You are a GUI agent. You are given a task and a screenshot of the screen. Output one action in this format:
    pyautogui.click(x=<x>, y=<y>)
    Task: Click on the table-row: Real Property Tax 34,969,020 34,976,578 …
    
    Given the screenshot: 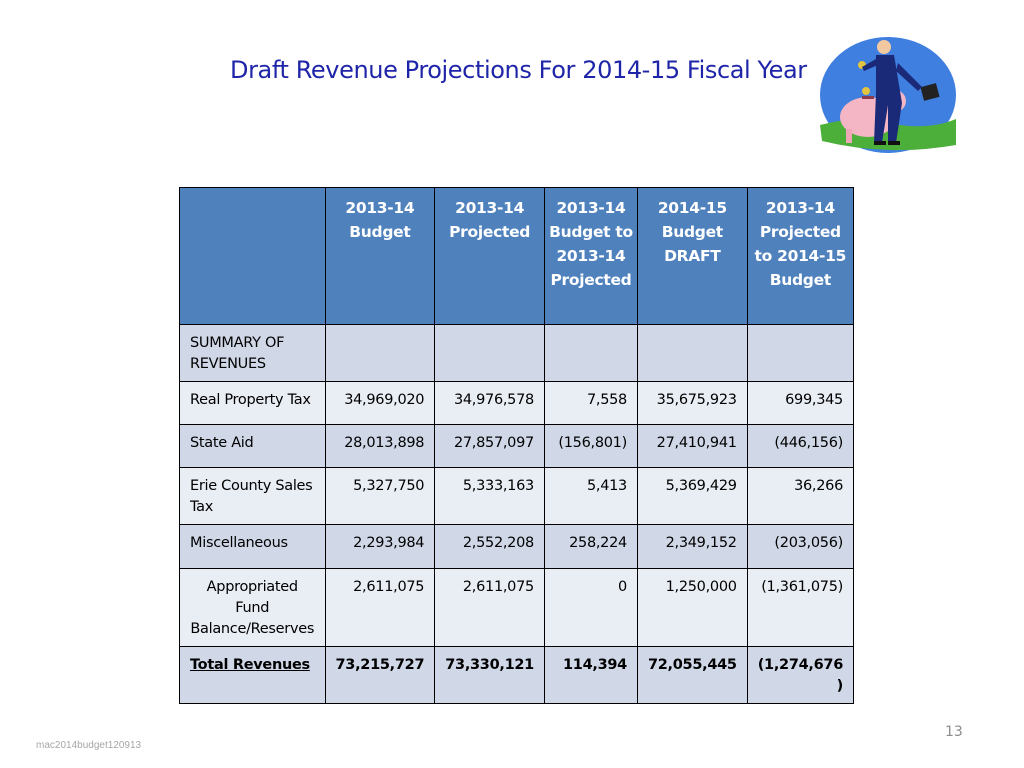 What is the action you would take?
    pyautogui.click(x=517, y=403)
    